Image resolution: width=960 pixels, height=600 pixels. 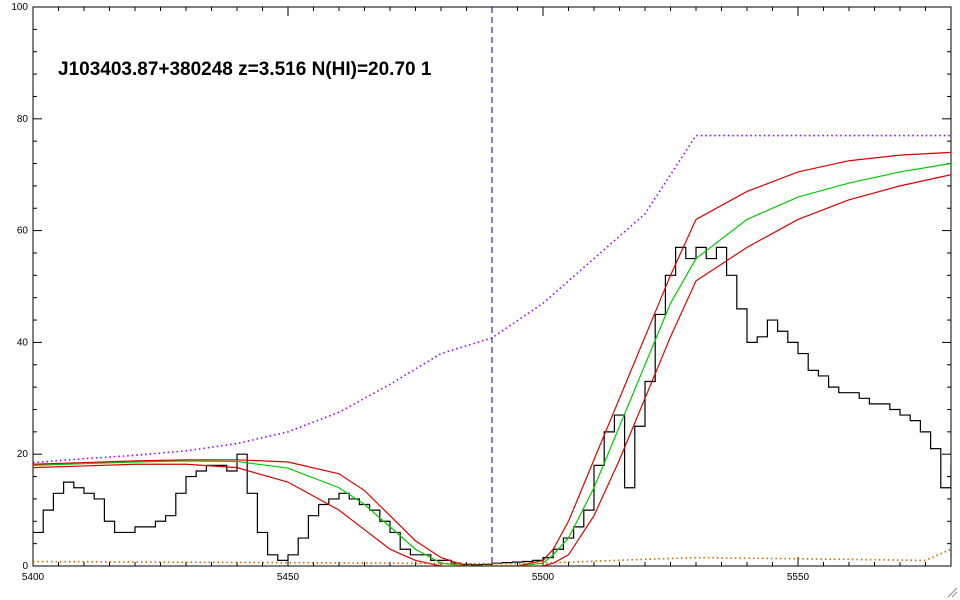 I want to click on x-tick-label: 5450, so click(x=288, y=577).